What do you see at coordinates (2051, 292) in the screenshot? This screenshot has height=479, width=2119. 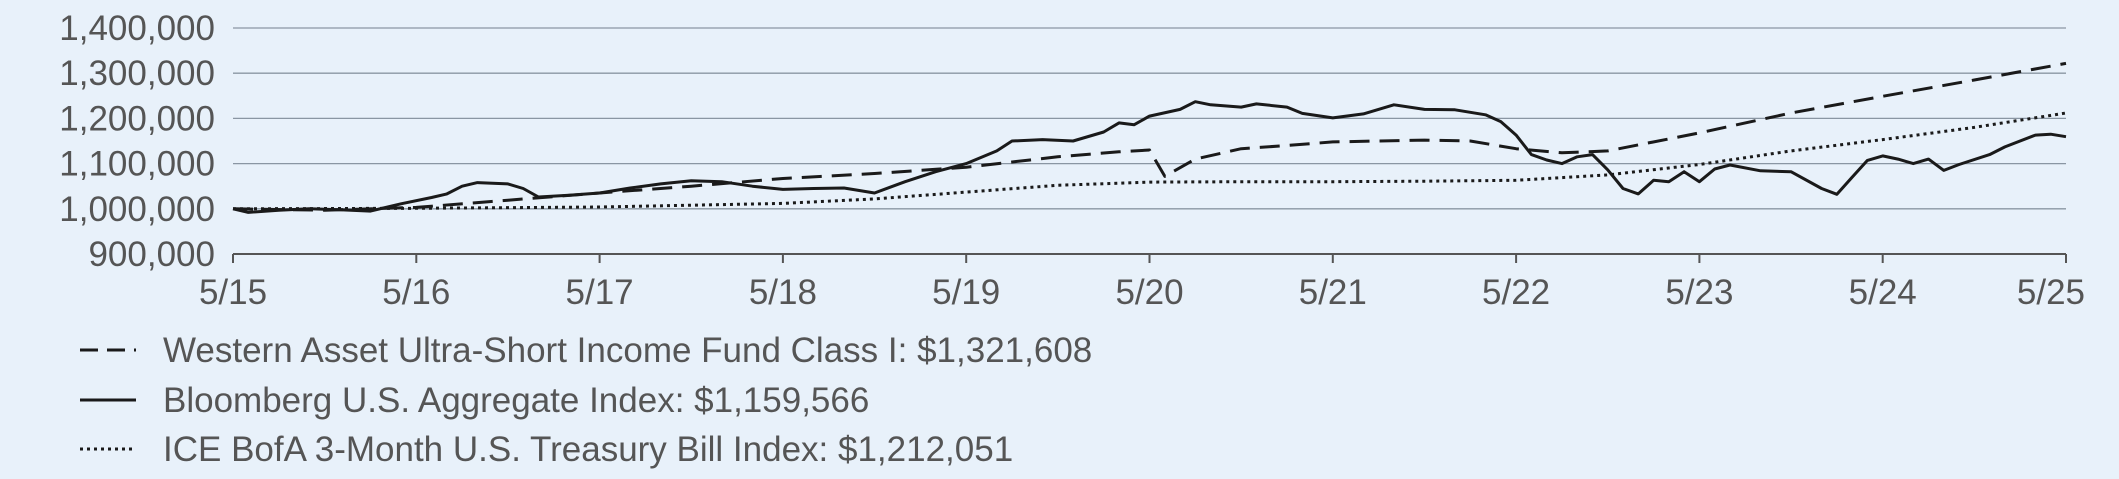 I see `x-tick-label: 5/25` at bounding box center [2051, 292].